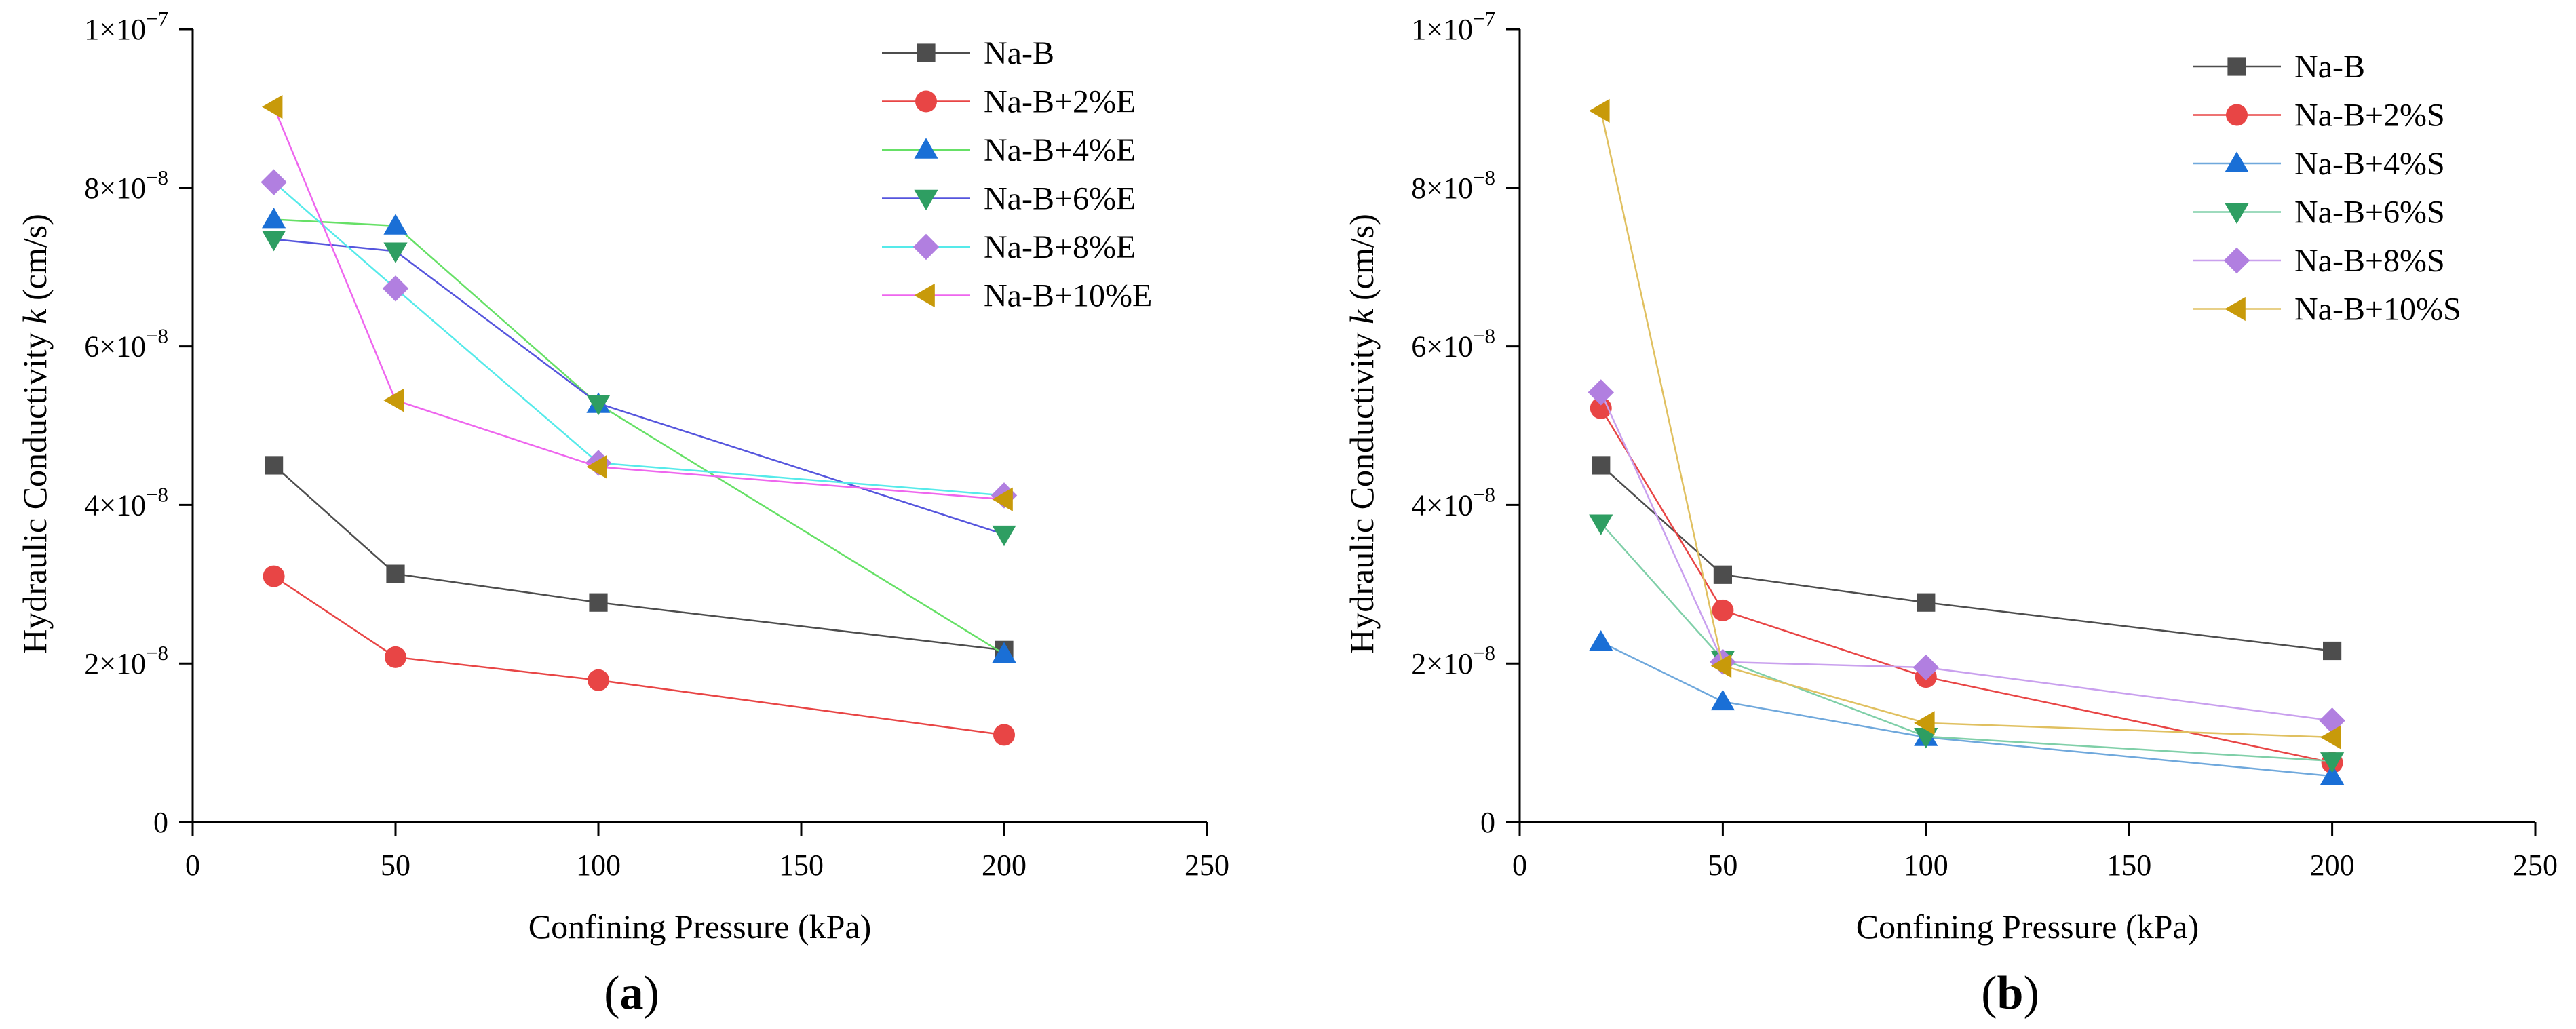  Describe the element at coordinates (1009, 247) in the screenshot. I see `legend-entry: Na-B+8%E` at that location.